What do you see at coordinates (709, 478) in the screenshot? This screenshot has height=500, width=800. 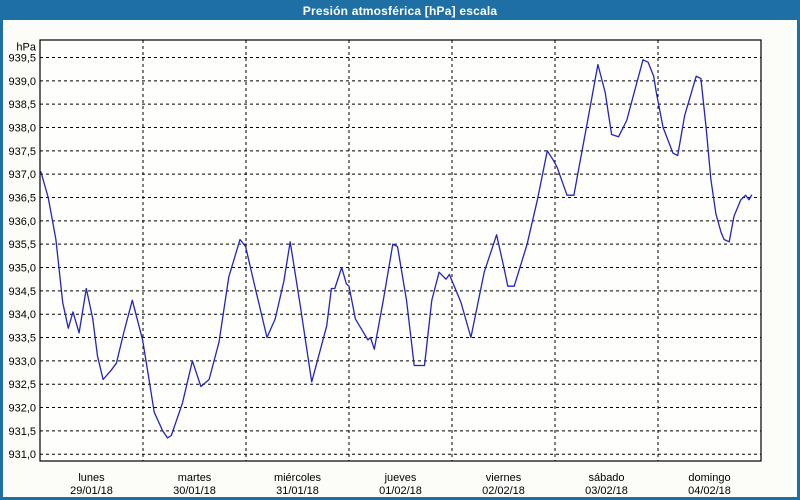 I see `x-day-name-label: domingo` at bounding box center [709, 478].